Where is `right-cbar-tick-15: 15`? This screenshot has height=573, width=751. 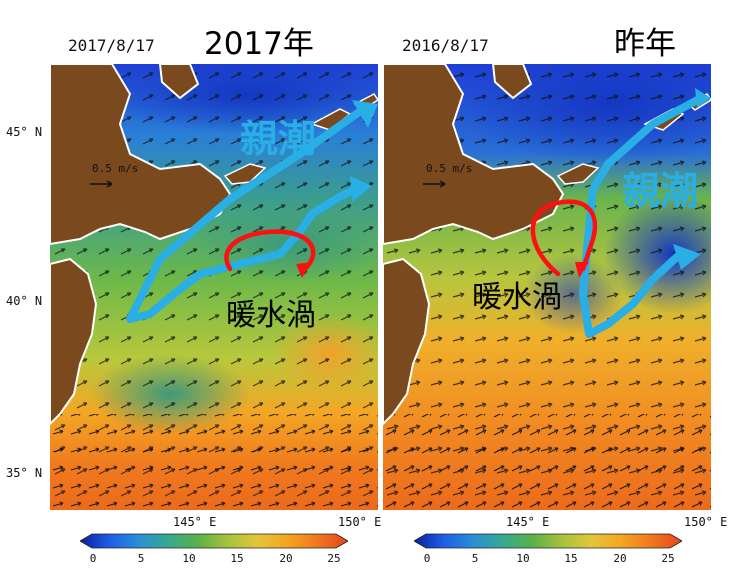 right-cbar-tick-15: 15 is located at coordinates (571, 558).